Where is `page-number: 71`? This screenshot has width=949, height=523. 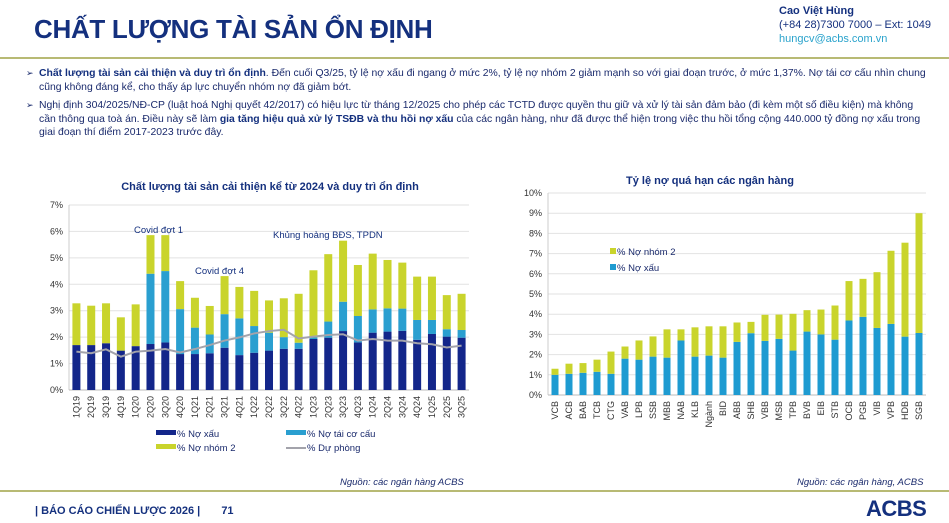
page-number: 71 is located at coordinates (227, 511).